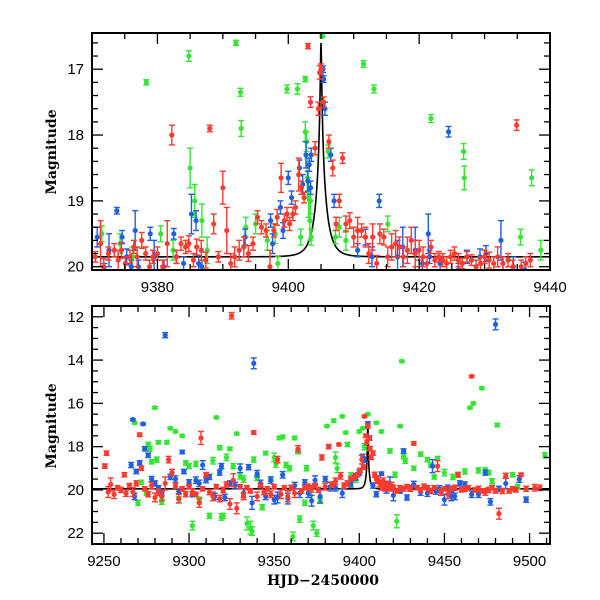 This screenshot has height=600, width=600. What do you see at coordinates (323, 581) in the screenshot?
I see `bottom-x-axis-title: HJD−2450000` at bounding box center [323, 581].